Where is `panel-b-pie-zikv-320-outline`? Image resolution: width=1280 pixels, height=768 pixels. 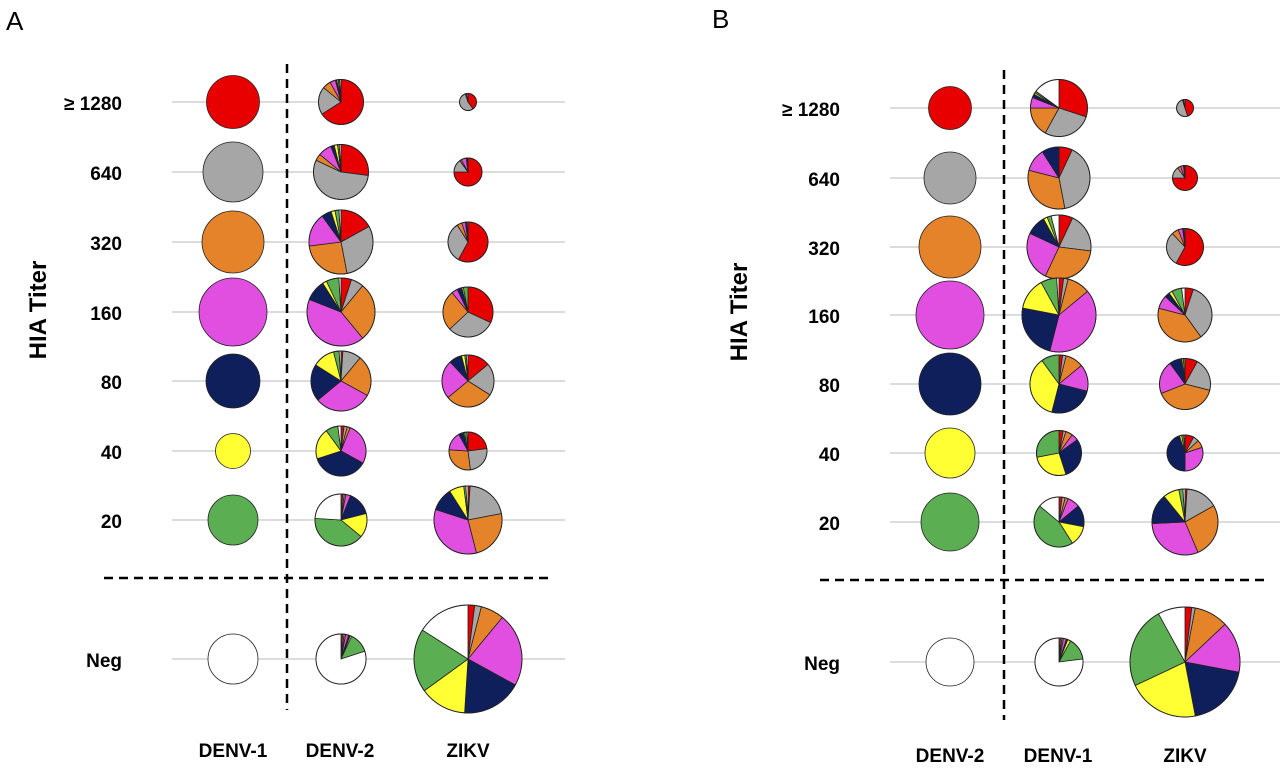
panel-b-pie-zikv-320-outline is located at coordinates (1185, 247).